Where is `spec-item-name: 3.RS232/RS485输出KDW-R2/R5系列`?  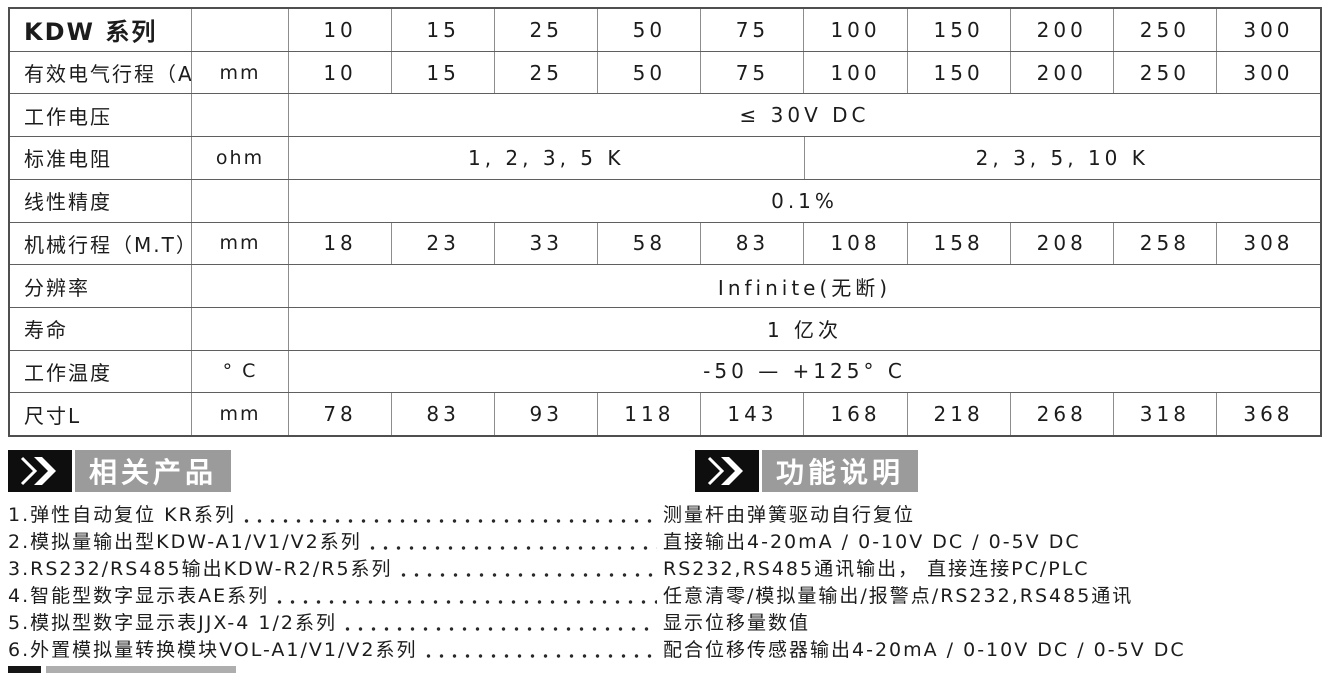
spec-item-name: 3.RS232/RS485输出KDW-R2/R5系列 is located at coordinates (200, 569).